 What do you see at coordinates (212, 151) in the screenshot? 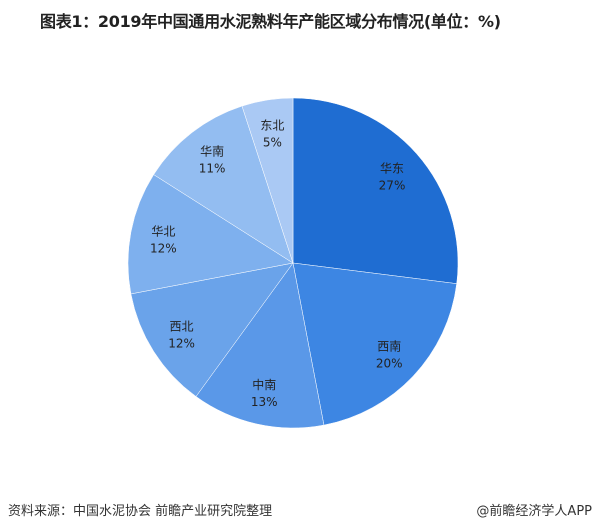
I see `slice-category-label: 华南` at bounding box center [212, 151].